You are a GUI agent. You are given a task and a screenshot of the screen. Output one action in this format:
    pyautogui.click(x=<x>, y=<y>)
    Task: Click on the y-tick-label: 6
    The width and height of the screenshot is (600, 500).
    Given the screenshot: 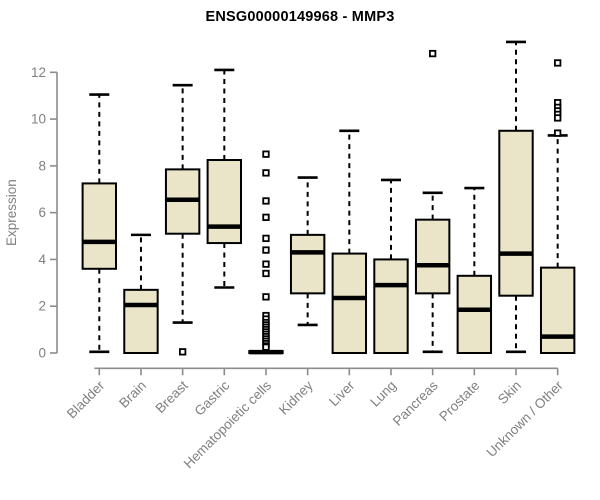 What is the action you would take?
    pyautogui.click(x=42, y=212)
    